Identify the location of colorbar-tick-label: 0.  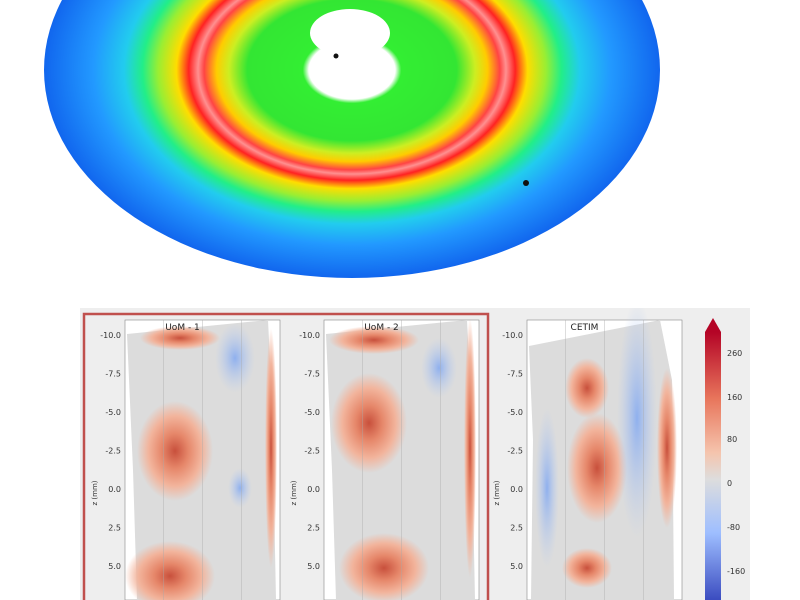
(729, 483).